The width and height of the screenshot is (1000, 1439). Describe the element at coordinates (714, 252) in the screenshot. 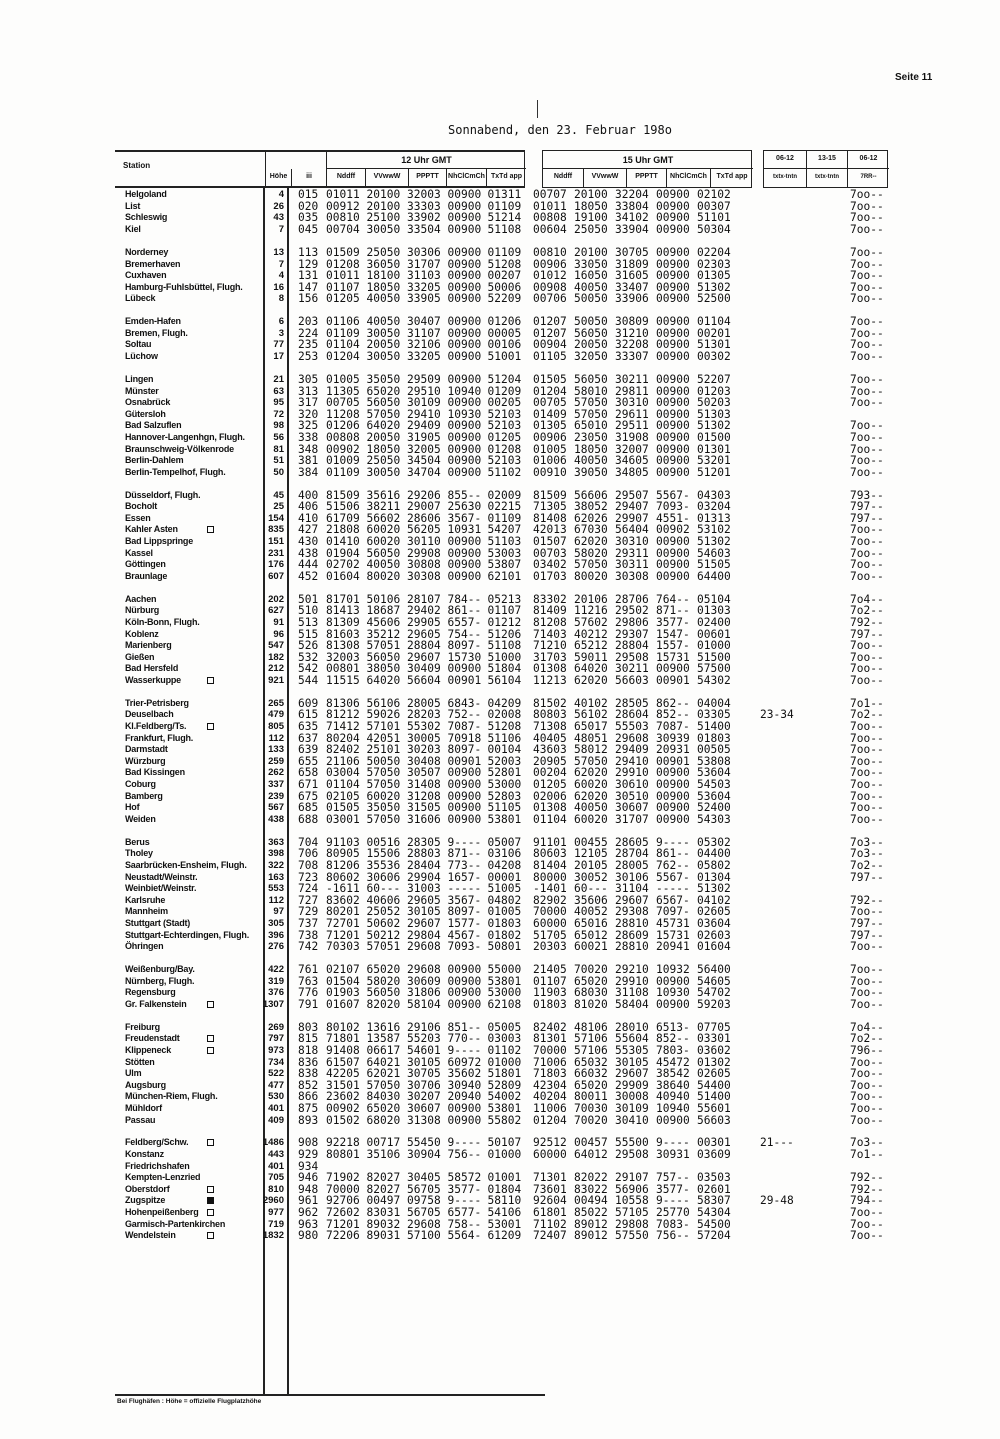

I see `obs-15-group: 02204` at that location.